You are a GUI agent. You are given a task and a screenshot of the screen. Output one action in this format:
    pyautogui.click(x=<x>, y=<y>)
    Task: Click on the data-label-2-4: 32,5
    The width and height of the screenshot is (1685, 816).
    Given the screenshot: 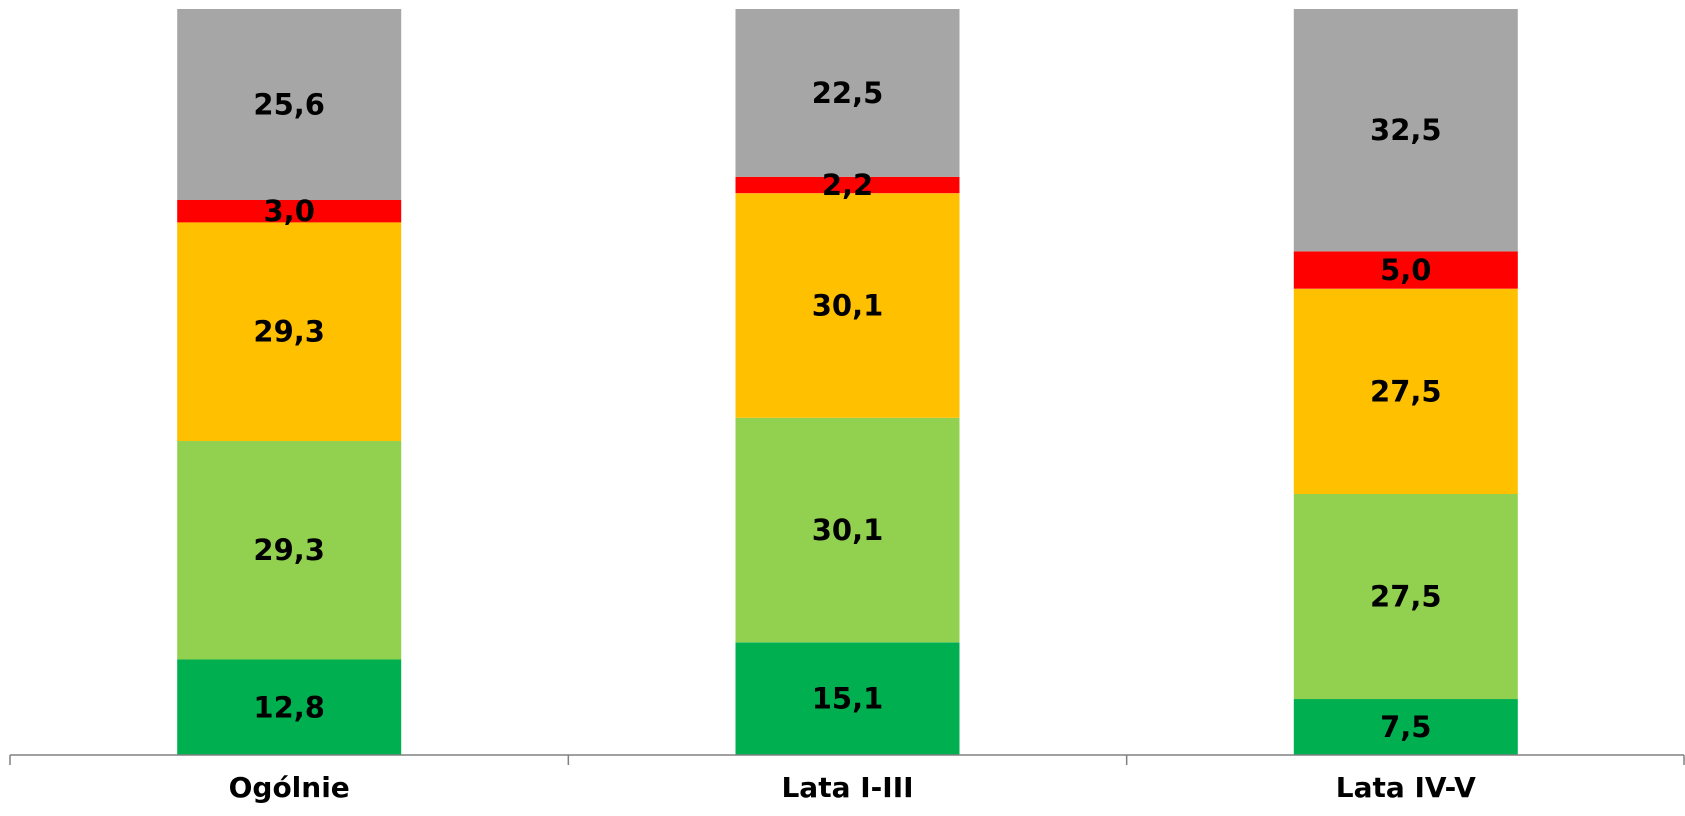 What is the action you would take?
    pyautogui.click(x=1406, y=130)
    